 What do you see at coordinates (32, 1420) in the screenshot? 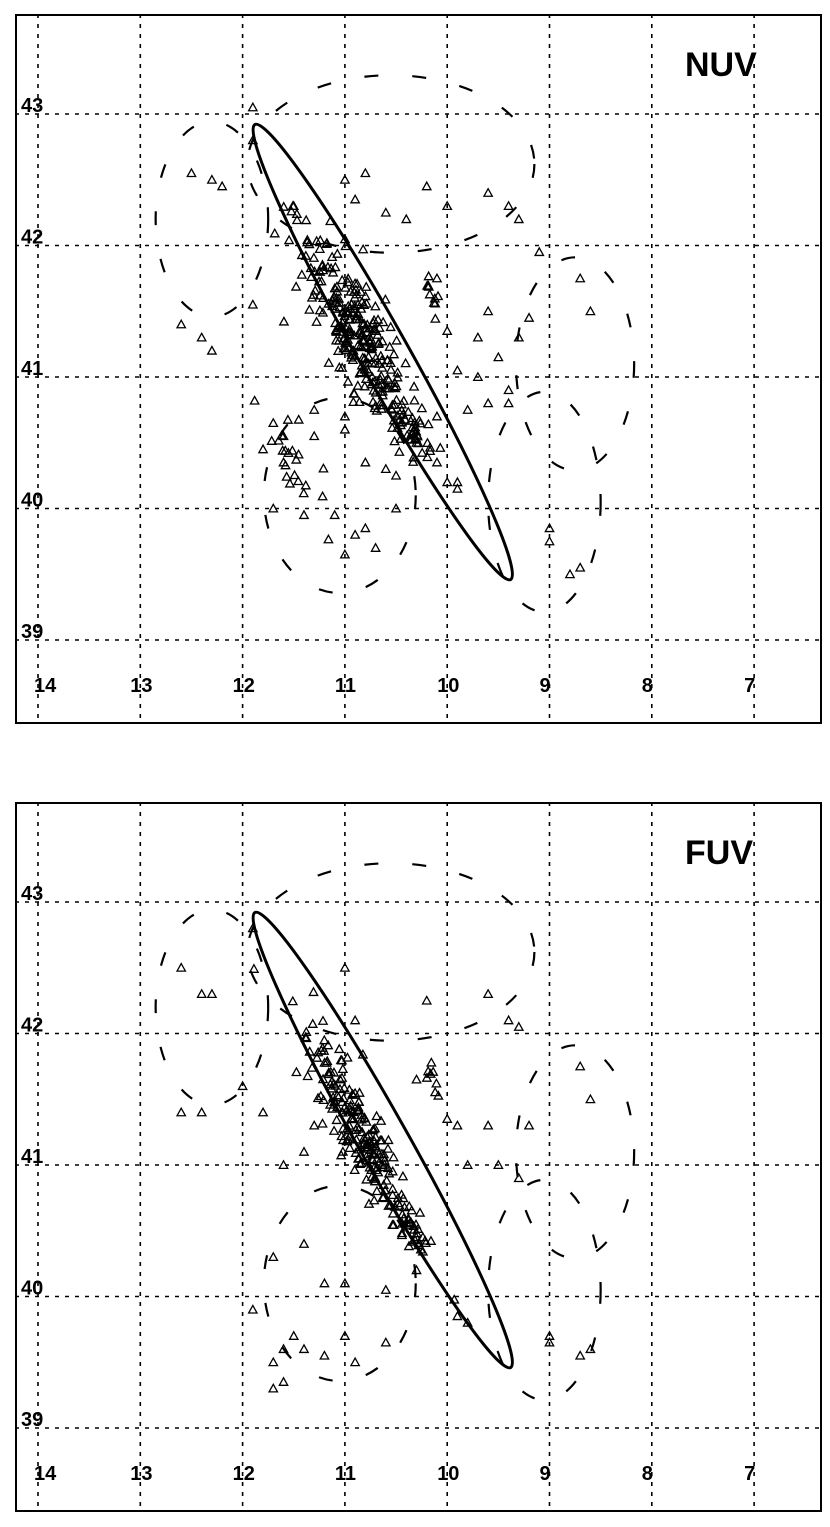
I see `y-tick-label: 39` at bounding box center [32, 1420].